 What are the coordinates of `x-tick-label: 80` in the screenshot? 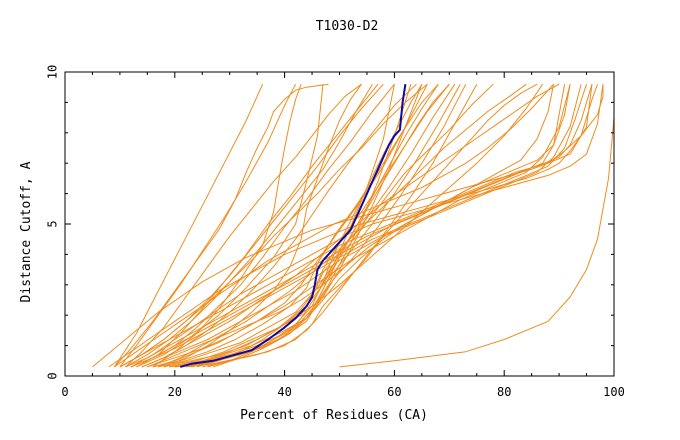 It's located at (504, 392).